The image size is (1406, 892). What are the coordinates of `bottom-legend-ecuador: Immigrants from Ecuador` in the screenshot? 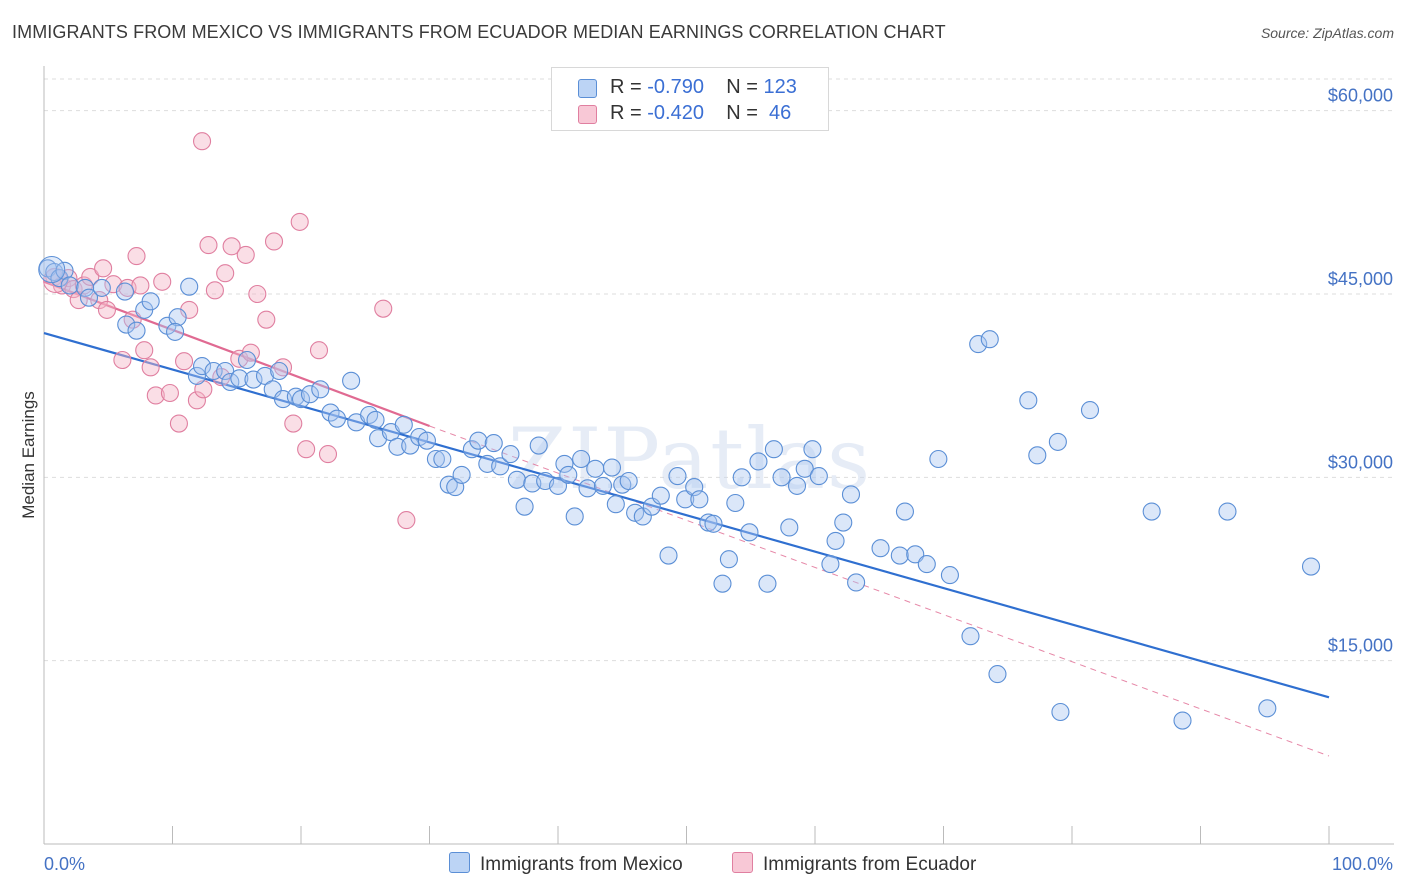 It's located at (854, 864).